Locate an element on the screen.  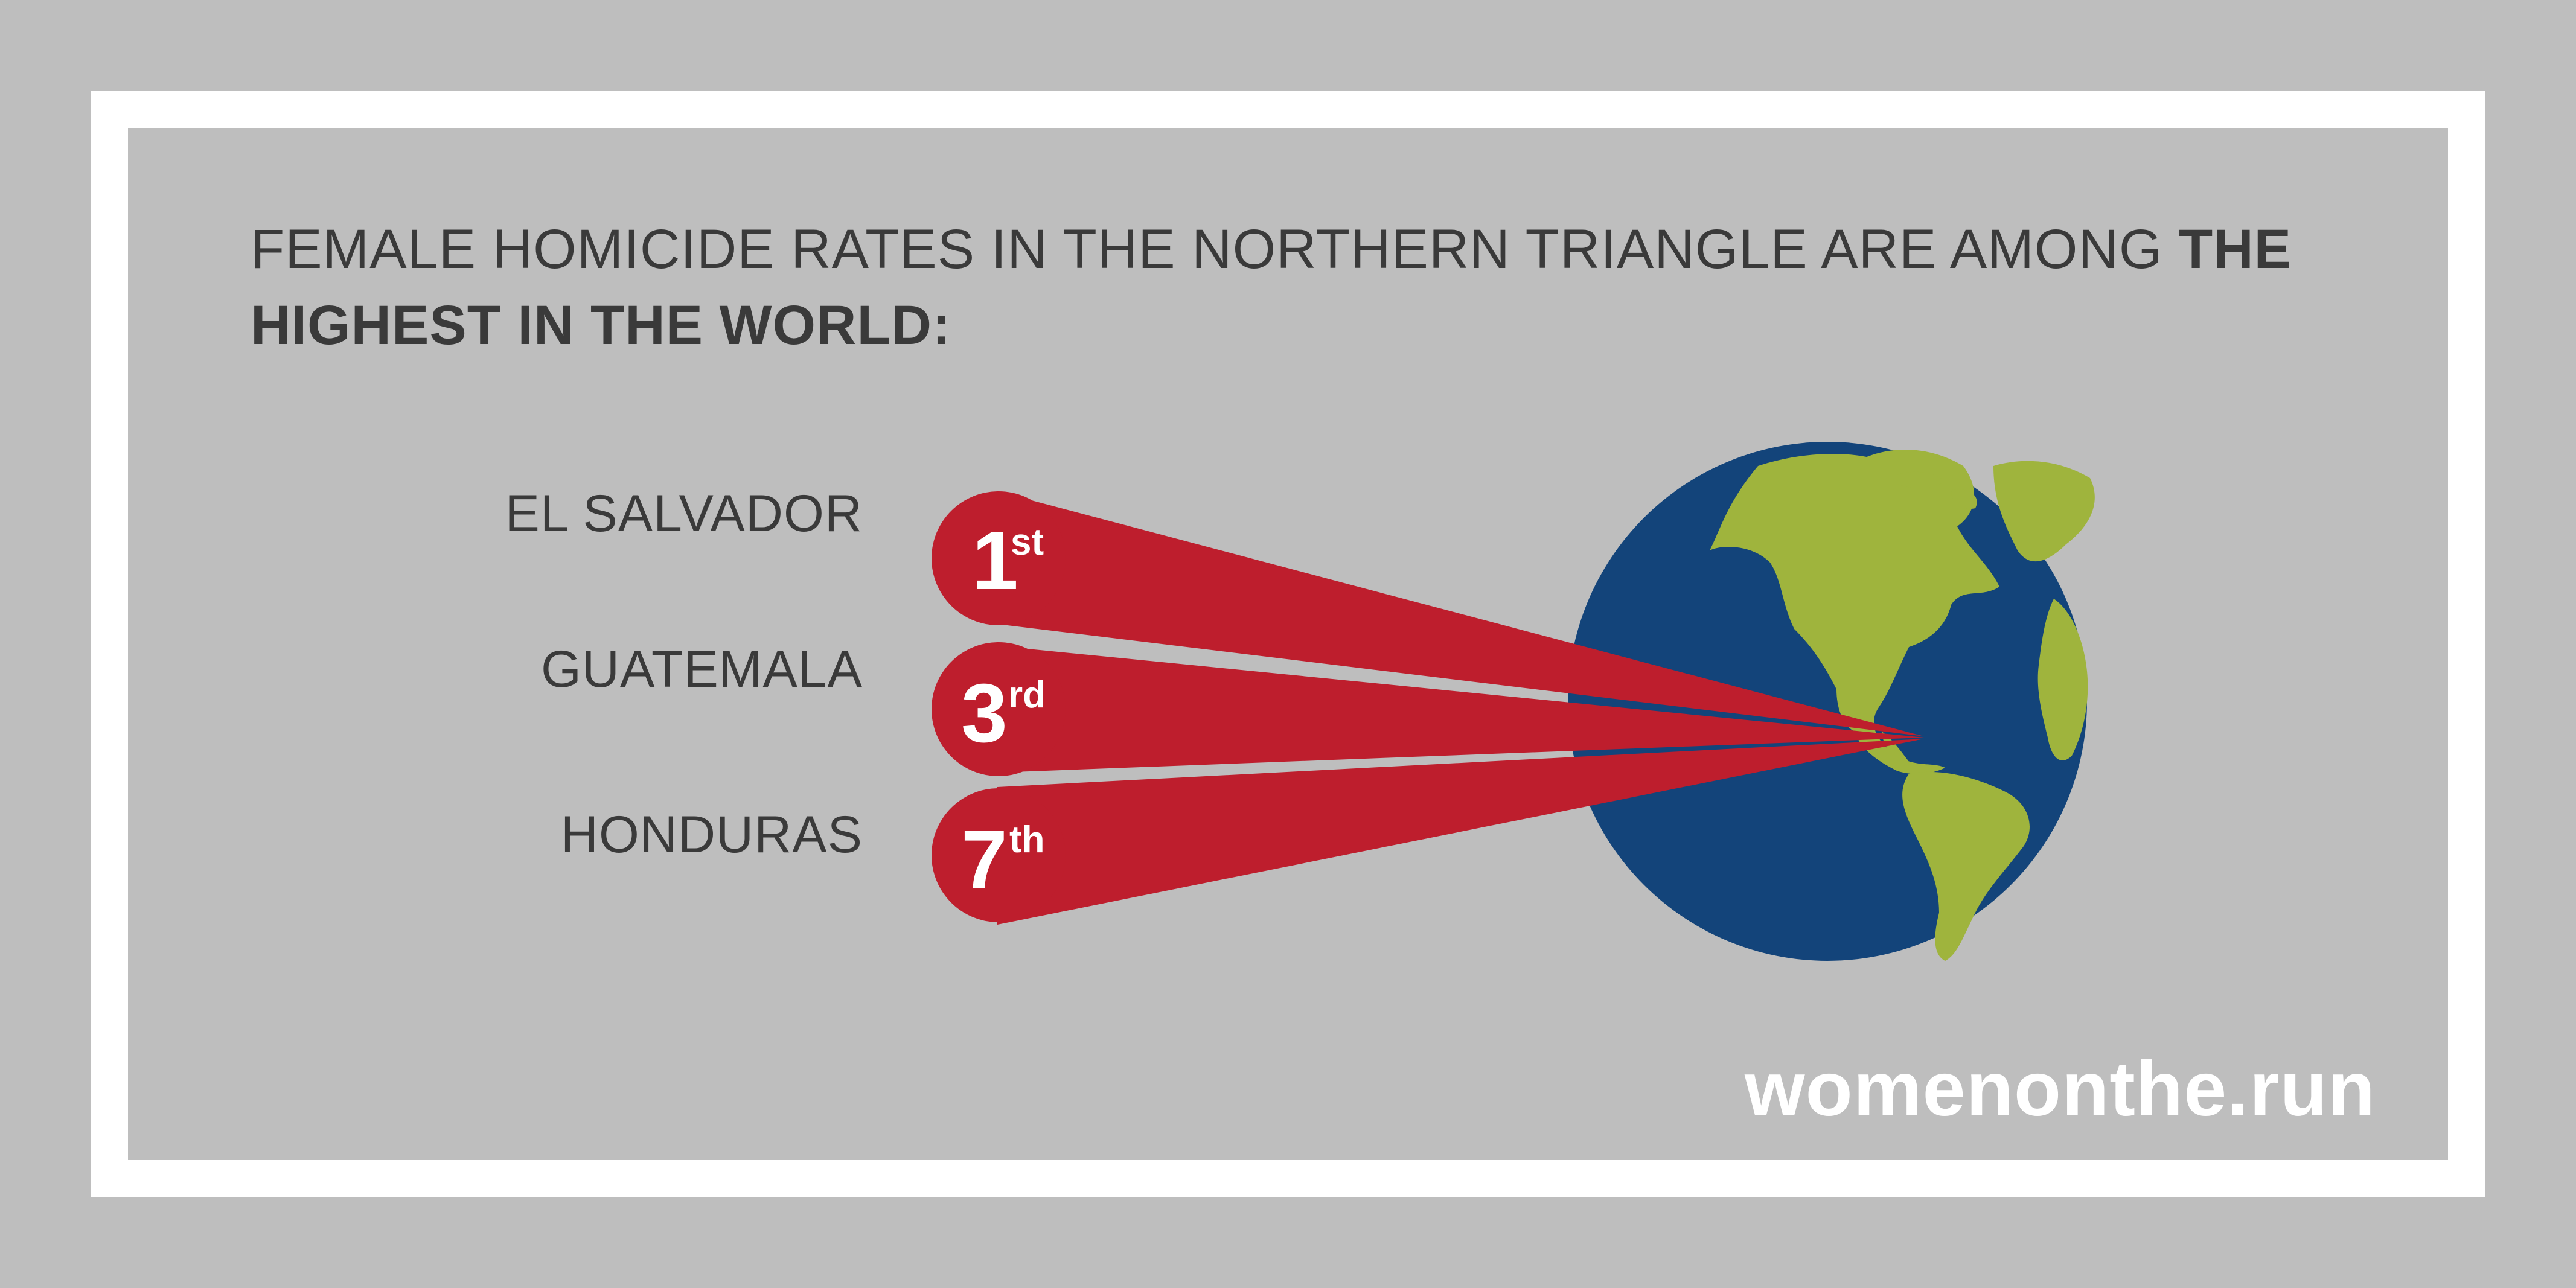
beam-el-salvador is located at coordinates (1461, 613).